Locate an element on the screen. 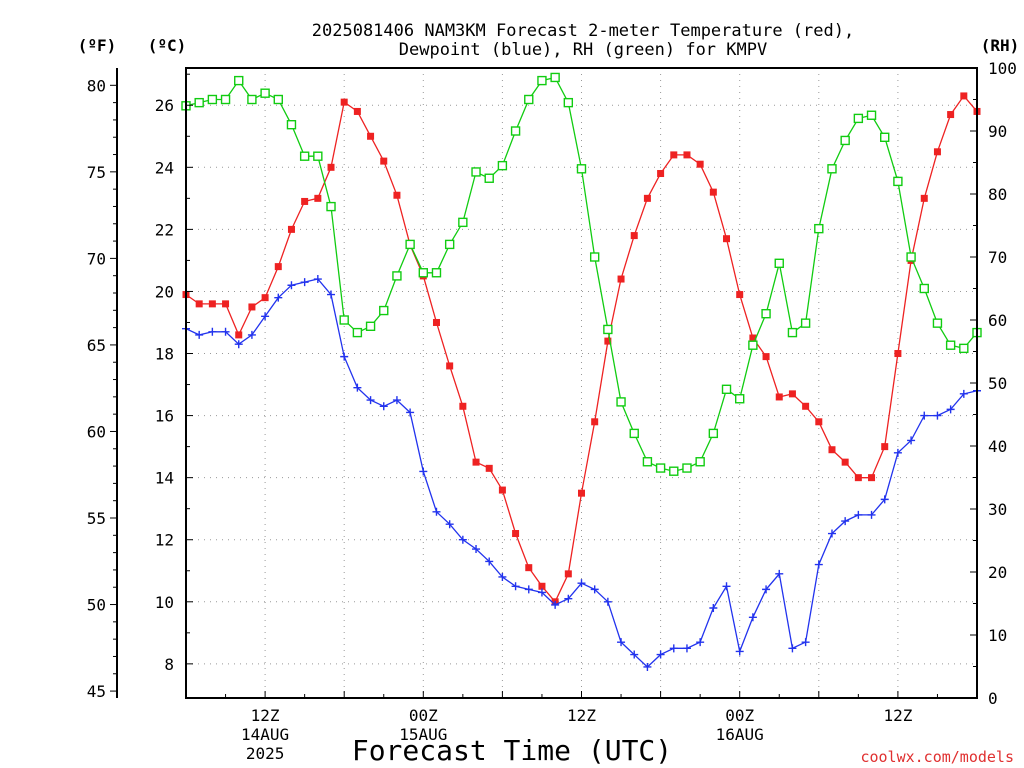 The height and width of the screenshot is (768, 1024). celsius-tick-label: 22 is located at coordinates (164, 229).